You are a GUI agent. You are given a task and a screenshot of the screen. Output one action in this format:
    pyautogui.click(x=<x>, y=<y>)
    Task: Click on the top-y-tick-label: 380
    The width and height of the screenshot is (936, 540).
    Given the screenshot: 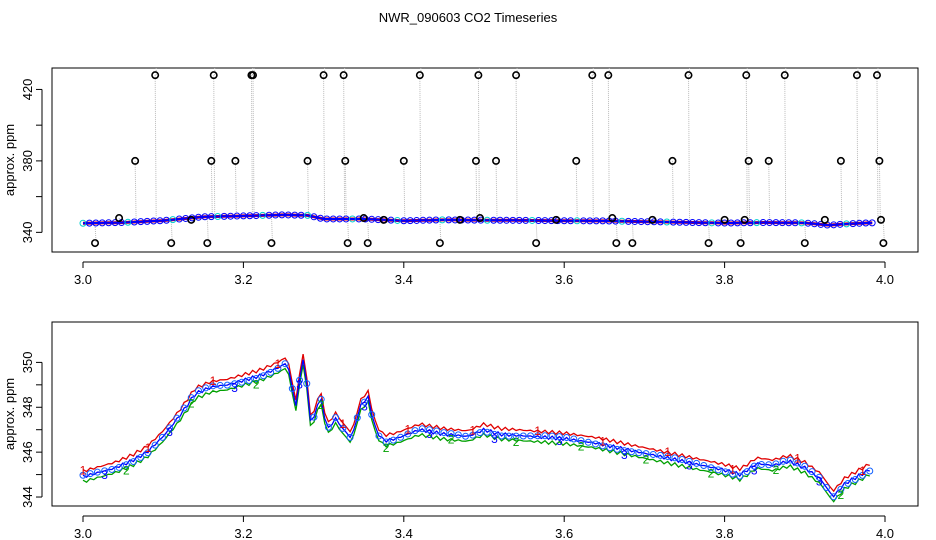 What is the action you would take?
    pyautogui.click(x=27, y=161)
    